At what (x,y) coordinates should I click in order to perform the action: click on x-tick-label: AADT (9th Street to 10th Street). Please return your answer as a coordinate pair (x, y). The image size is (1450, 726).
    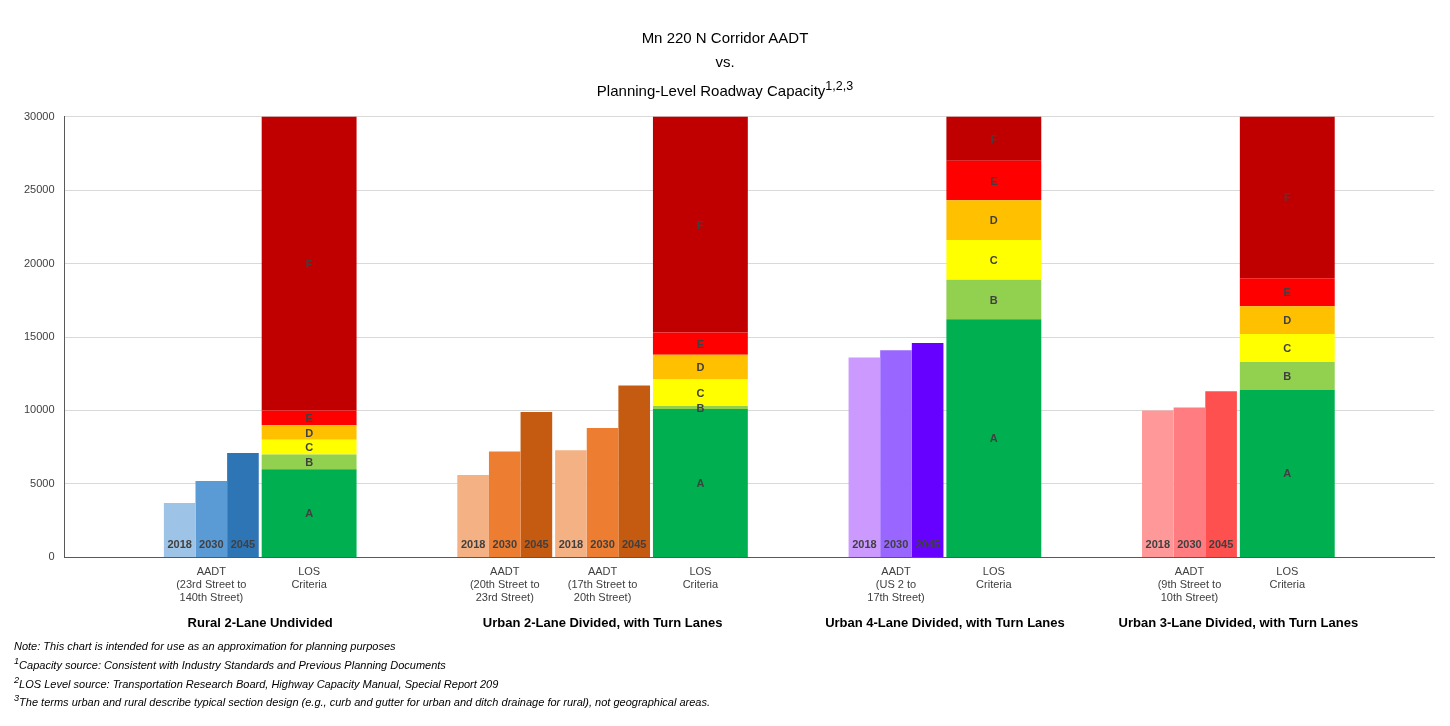
    Looking at the image, I should click on (1189, 584).